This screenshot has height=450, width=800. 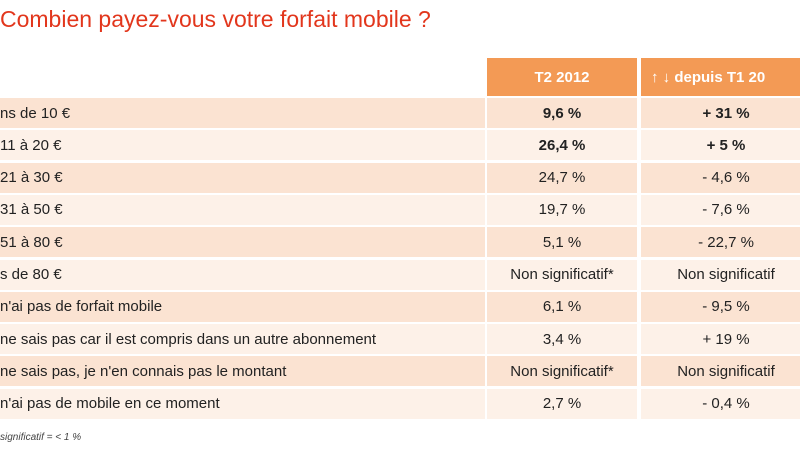 What do you see at coordinates (242, 403) in the screenshot?
I see `table-cell: n'ai pas de mobile en ce moment` at bounding box center [242, 403].